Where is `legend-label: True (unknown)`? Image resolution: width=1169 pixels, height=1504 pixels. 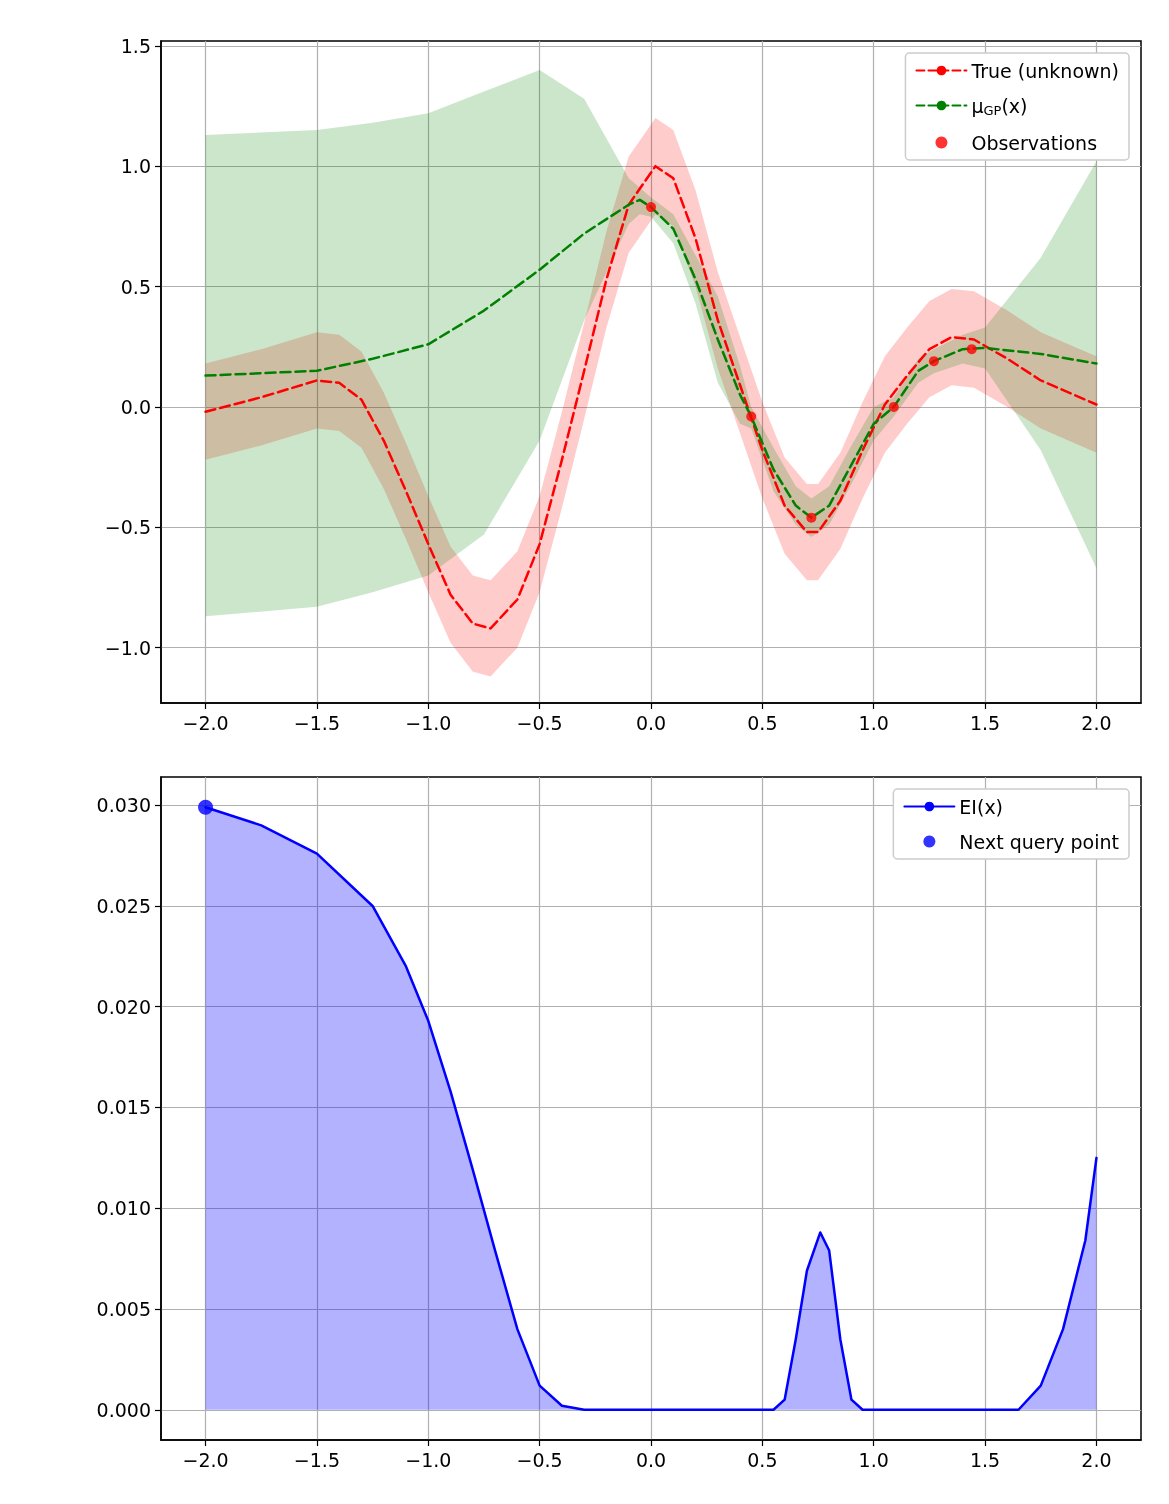 legend-label: True (unknown) is located at coordinates (1045, 70).